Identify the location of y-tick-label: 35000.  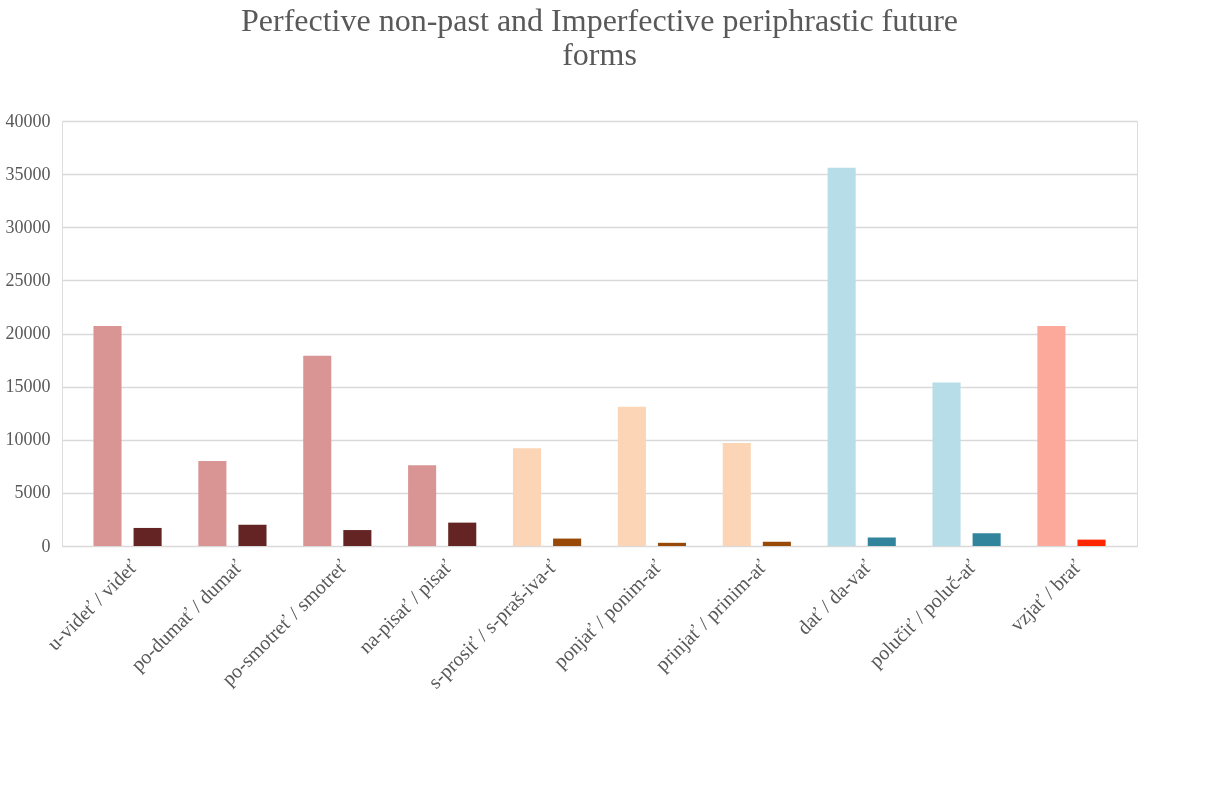
(28, 173).